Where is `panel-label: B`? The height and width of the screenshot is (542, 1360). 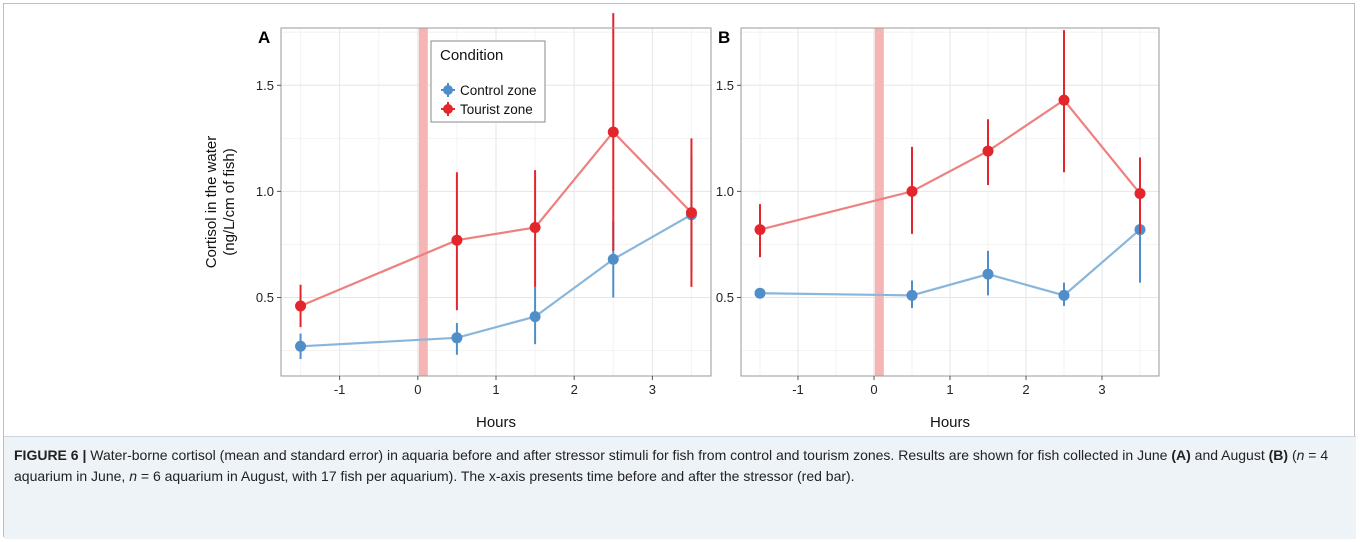 panel-label: B is located at coordinates (724, 37).